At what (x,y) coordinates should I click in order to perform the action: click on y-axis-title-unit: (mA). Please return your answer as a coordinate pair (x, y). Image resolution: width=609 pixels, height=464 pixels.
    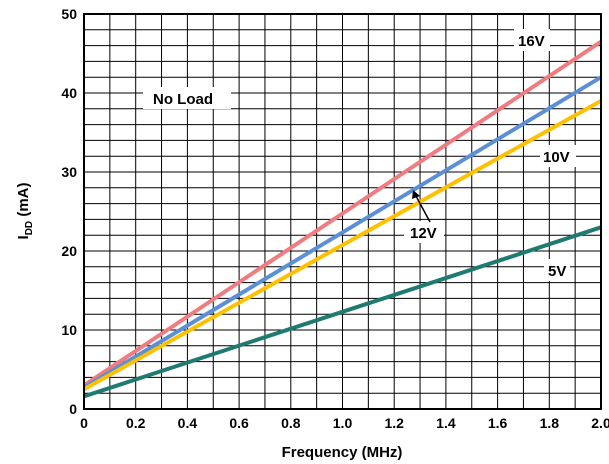
    Looking at the image, I should click on (23, 202).